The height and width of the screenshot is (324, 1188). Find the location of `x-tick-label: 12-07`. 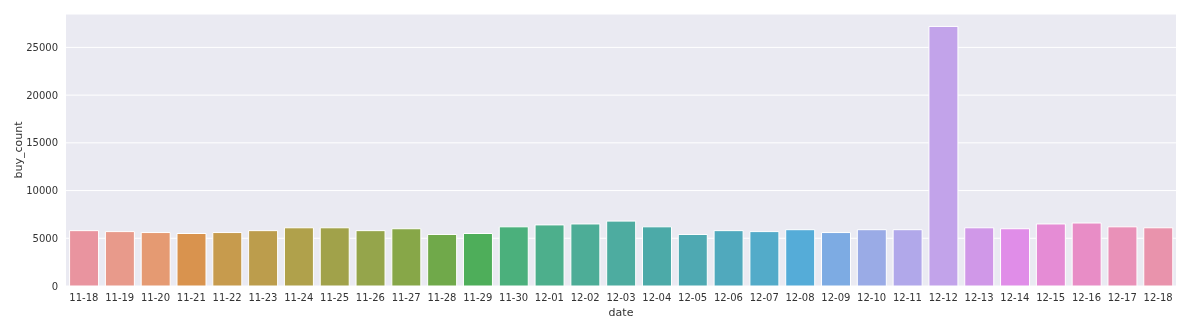

x-tick-label: 12-07 is located at coordinates (764, 298).